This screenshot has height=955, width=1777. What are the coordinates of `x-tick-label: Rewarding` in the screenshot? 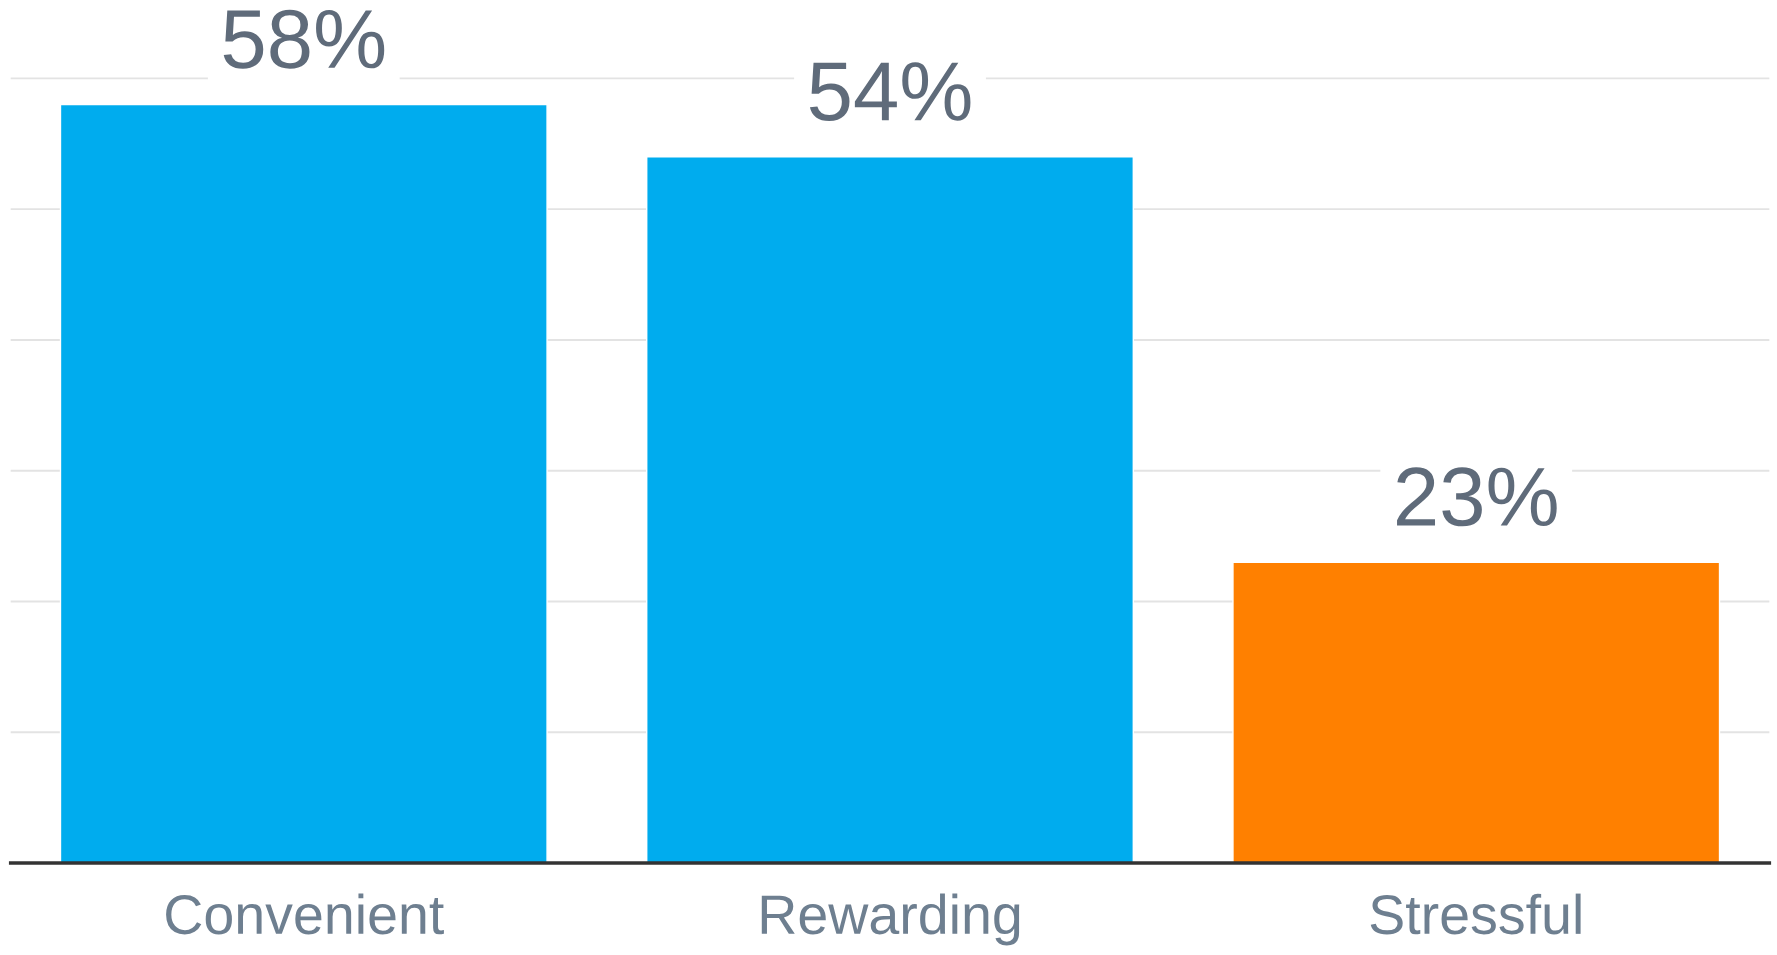 It's located at (890, 919).